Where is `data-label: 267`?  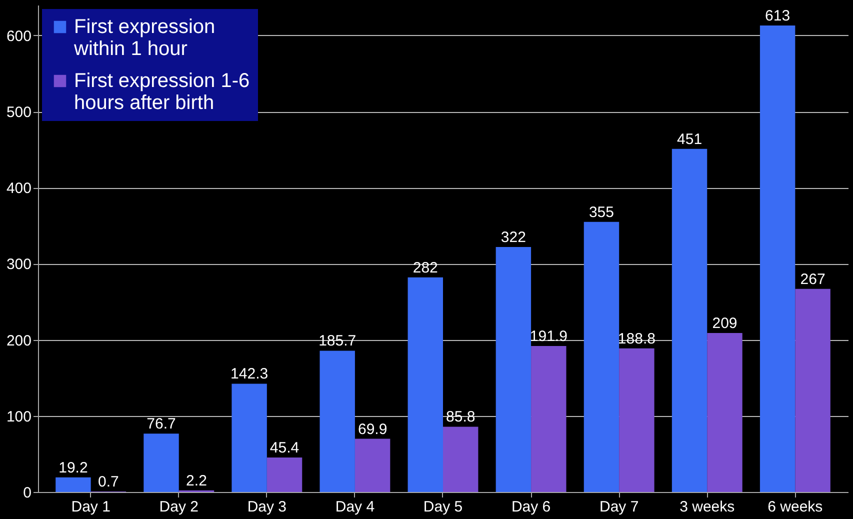 data-label: 267 is located at coordinates (813, 279).